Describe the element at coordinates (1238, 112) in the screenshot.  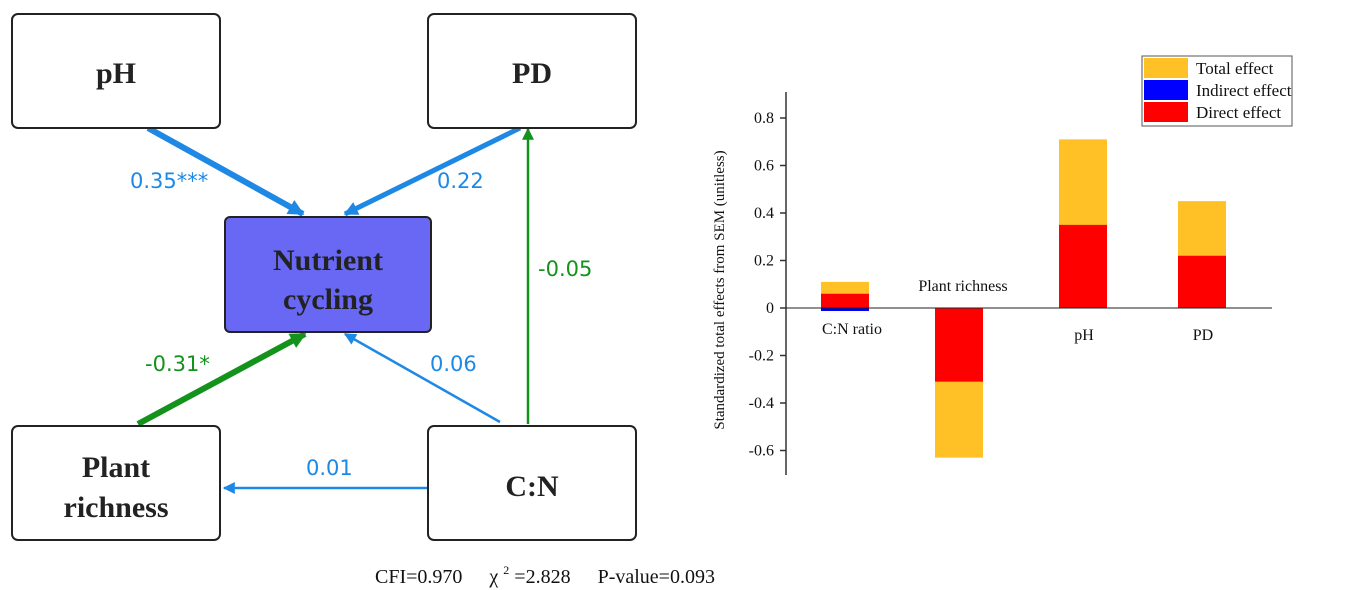
I see `legend-entry: Direct effect` at that location.